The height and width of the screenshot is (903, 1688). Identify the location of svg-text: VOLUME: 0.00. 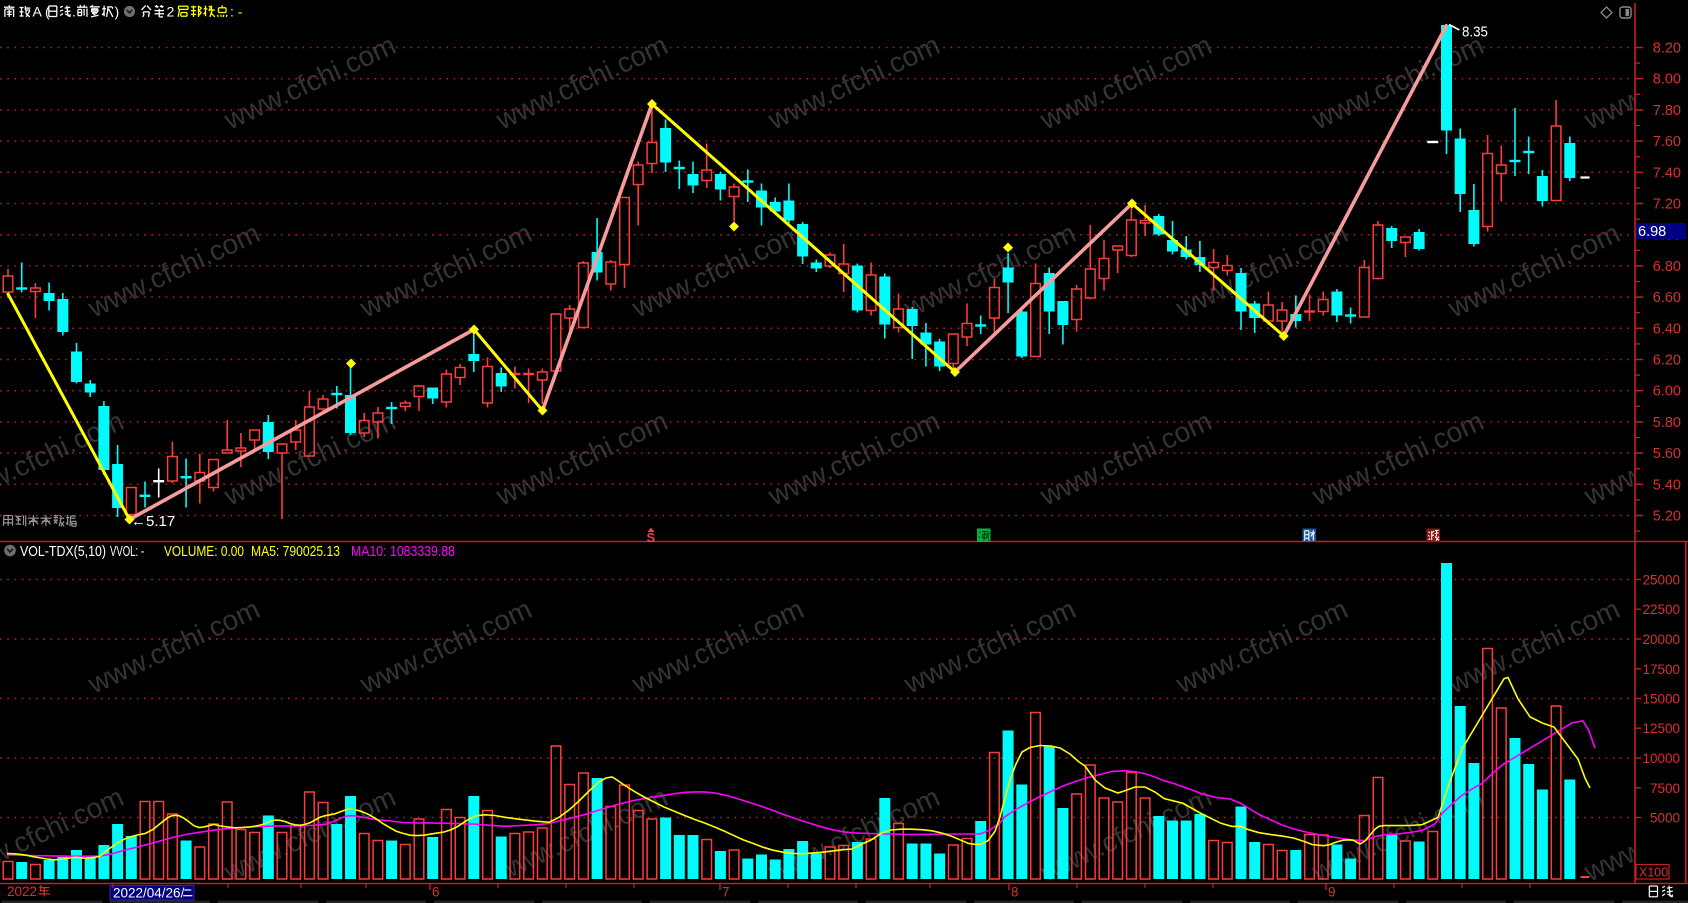
(204, 552).